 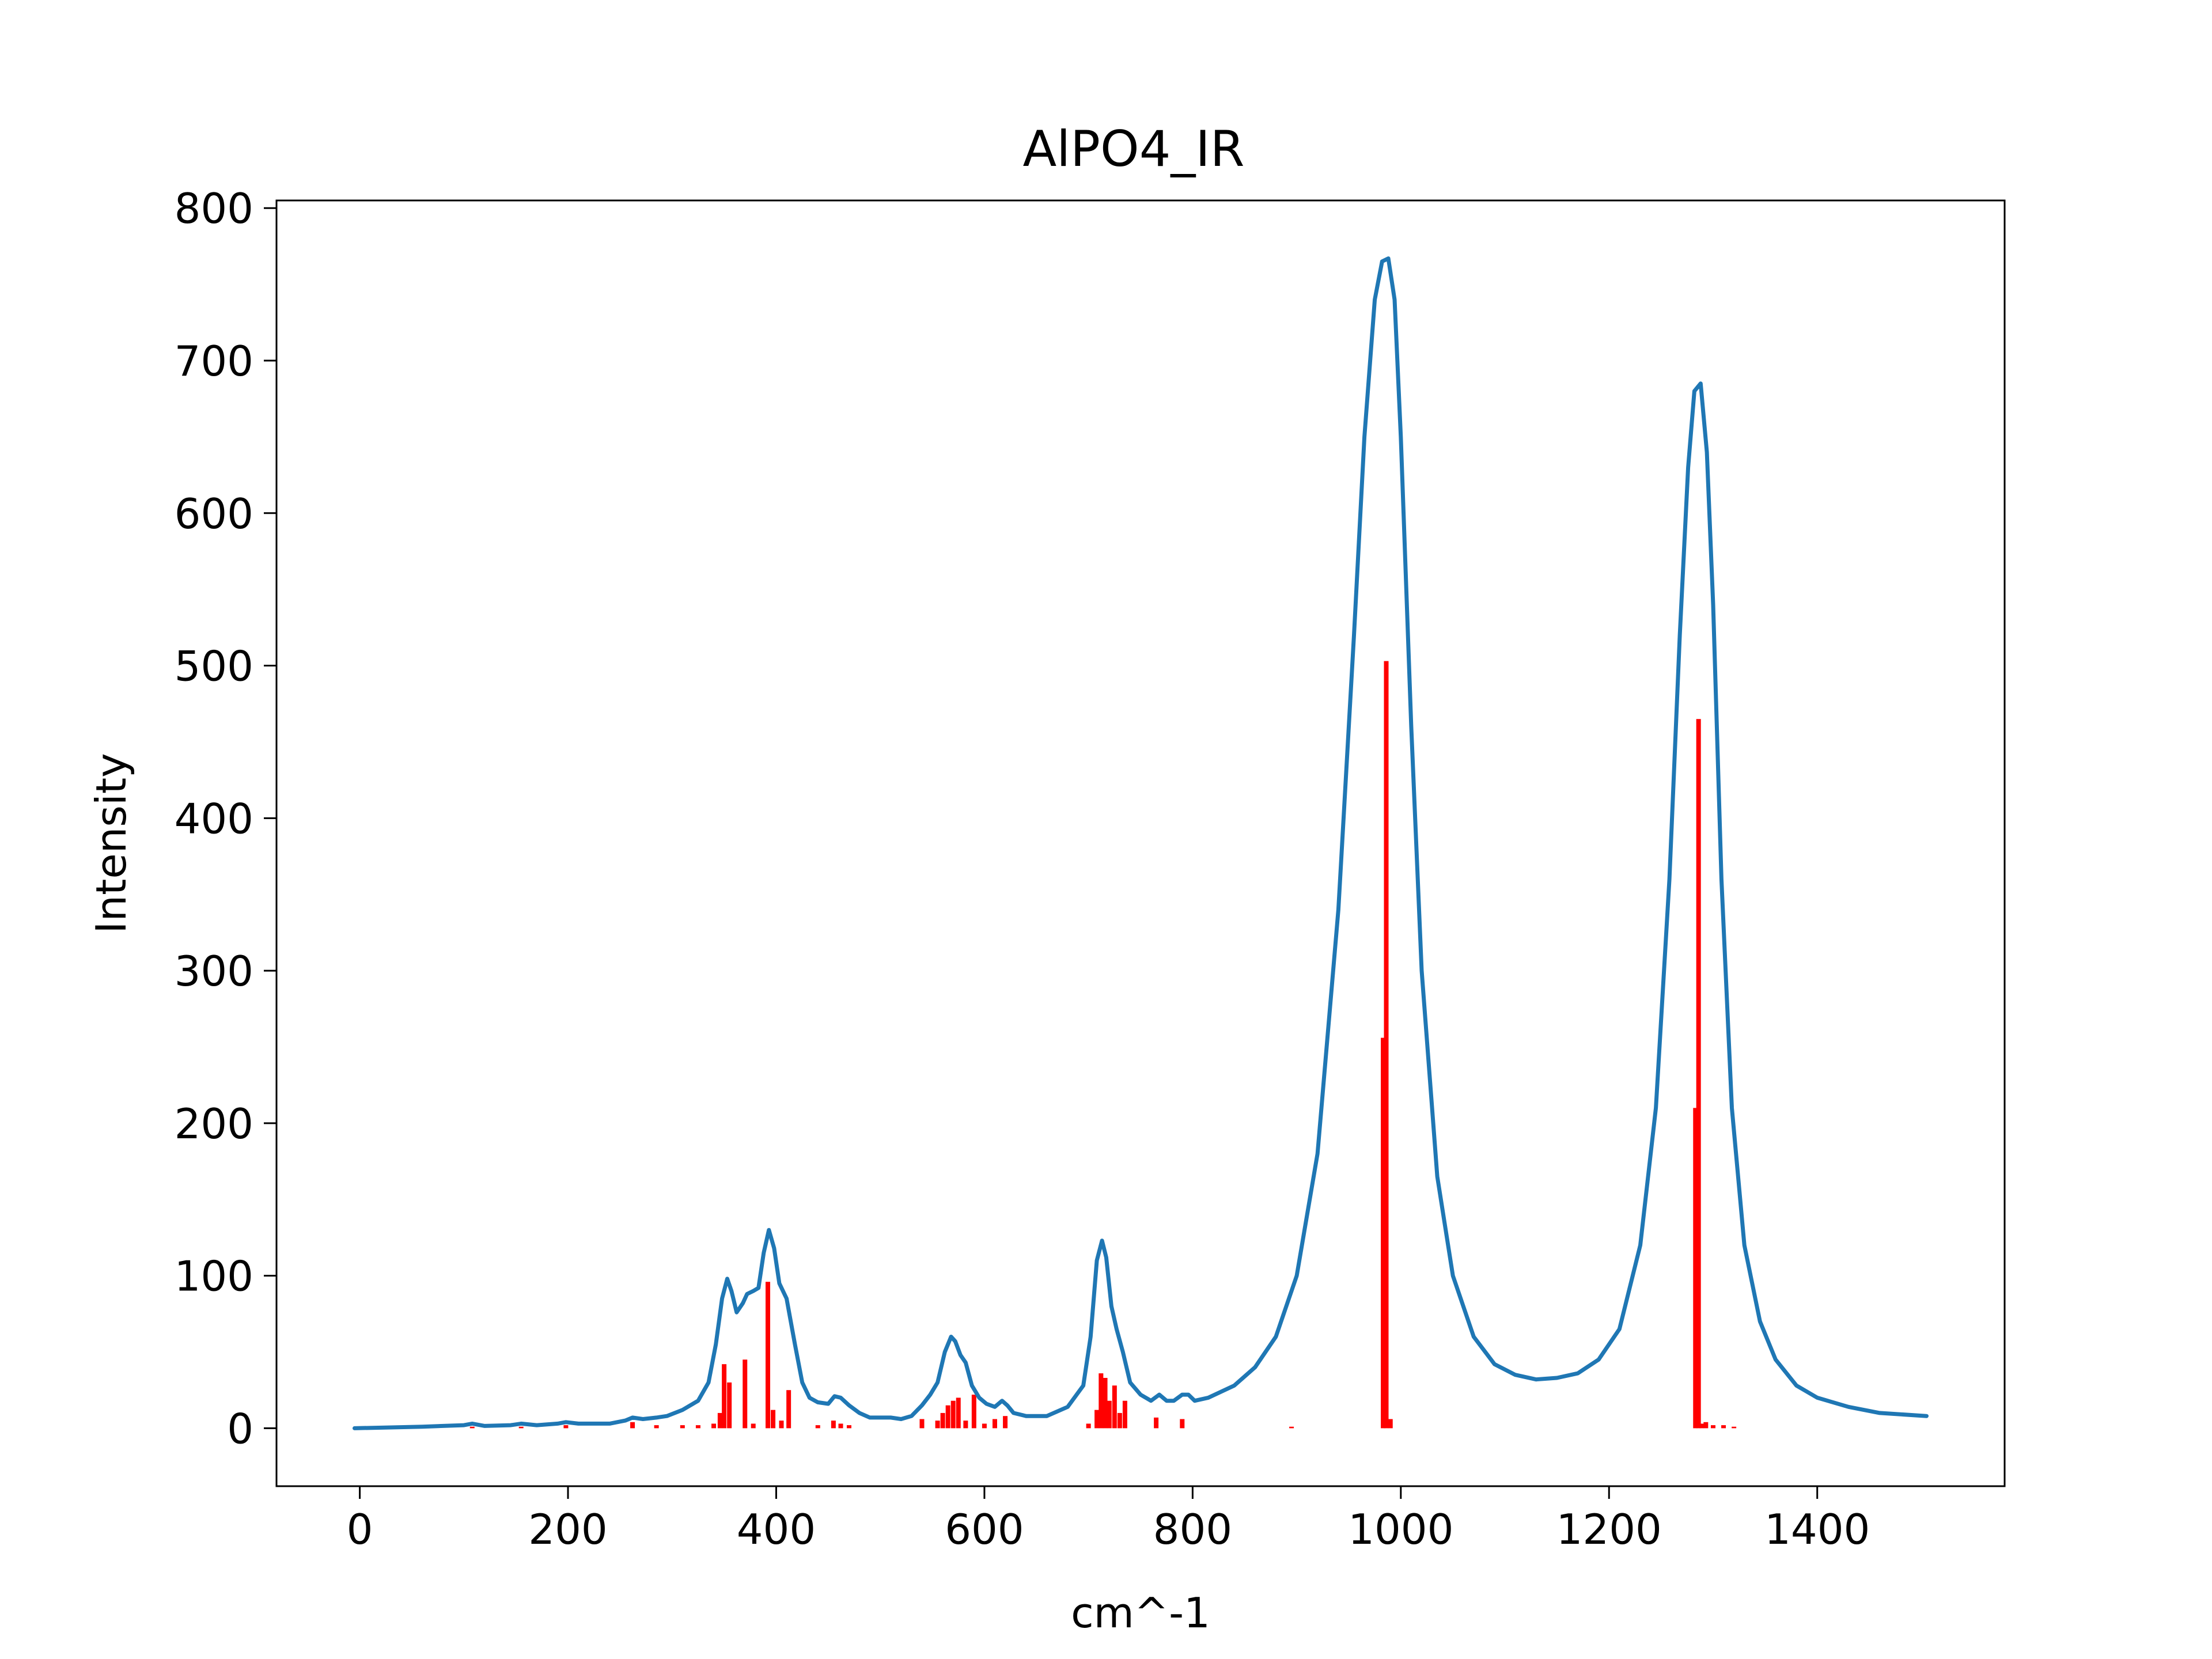 What do you see at coordinates (776, 1529) in the screenshot?
I see `x-tick-label: 400` at bounding box center [776, 1529].